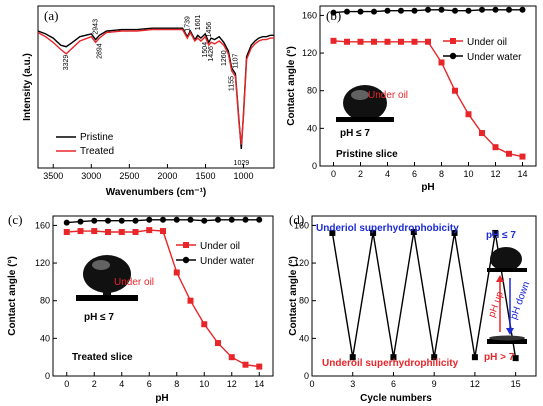 This screenshot has height=406, width=543. Describe the element at coordinates (291, 86) in the screenshot. I see `panel-b-y-axis-title: Contact angle (°)` at that location.